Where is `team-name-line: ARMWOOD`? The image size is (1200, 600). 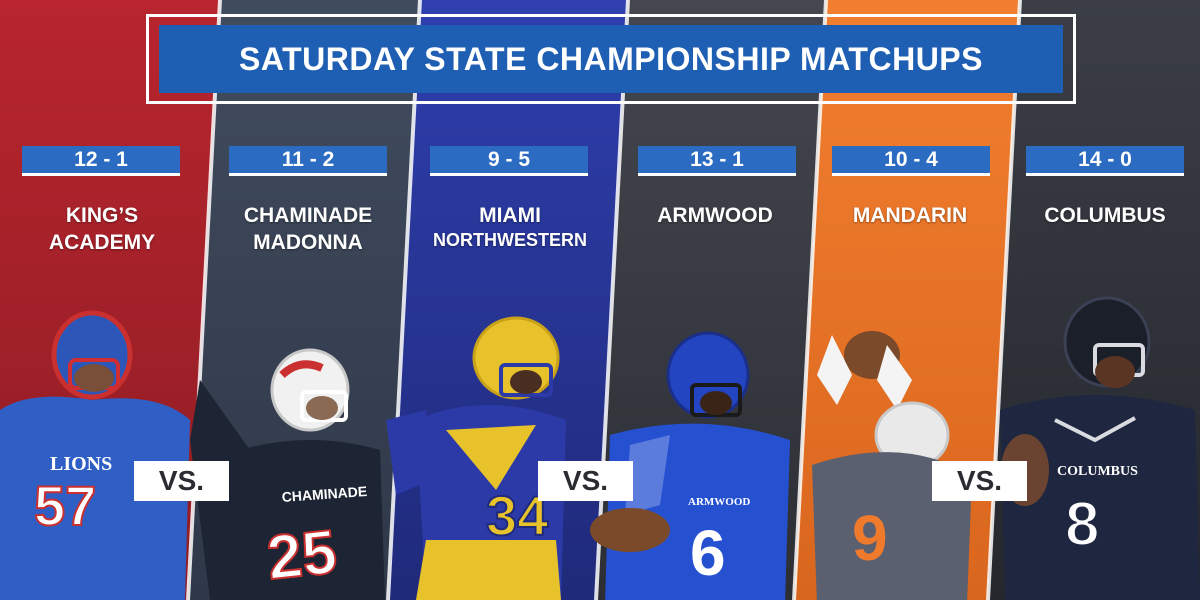 team-name-line: ARMWOOD is located at coordinates (715, 215).